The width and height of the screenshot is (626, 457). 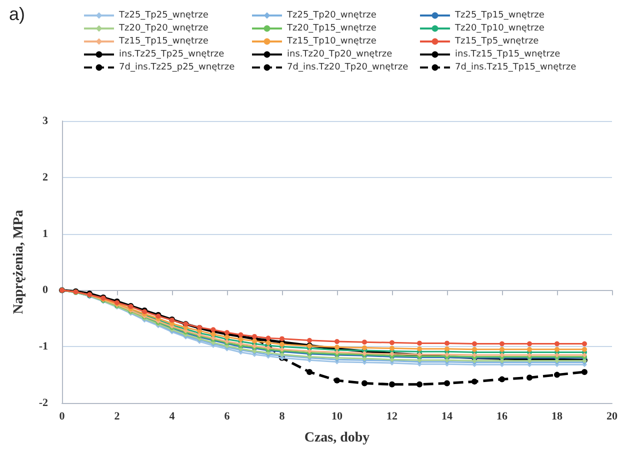 I want to click on x-tick-label: 0, so click(x=62, y=416).